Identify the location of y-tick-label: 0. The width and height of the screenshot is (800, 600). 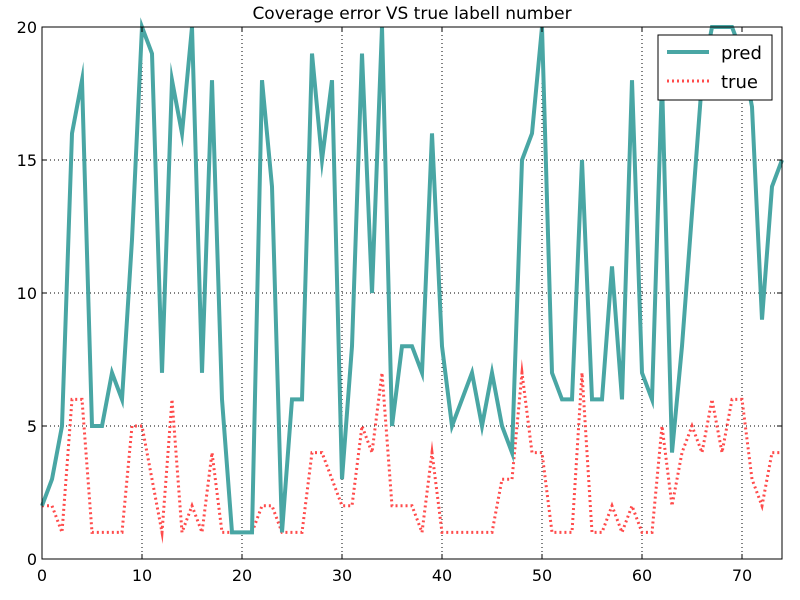
(32, 559).